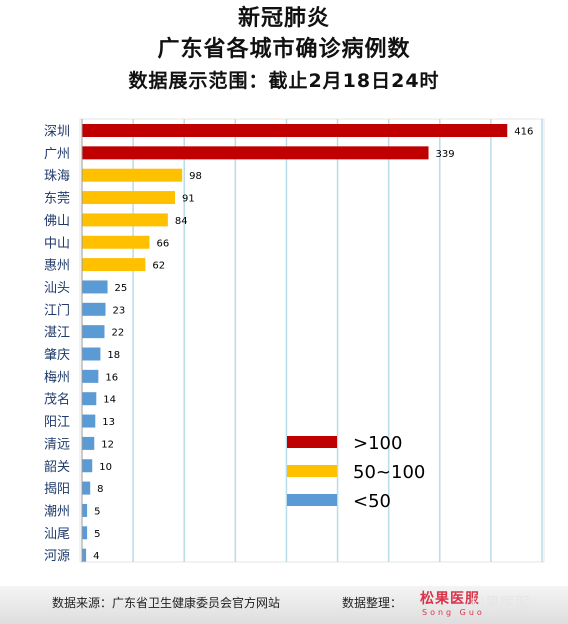 The height and width of the screenshot is (624, 568). What do you see at coordinates (119, 310) in the screenshot?
I see `data-label: 23` at bounding box center [119, 310].